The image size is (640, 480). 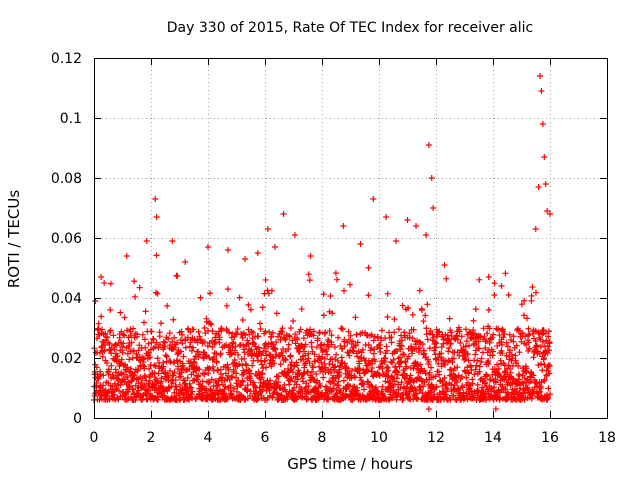 I want to click on y-tick-label: 0.12, so click(x=66, y=59).